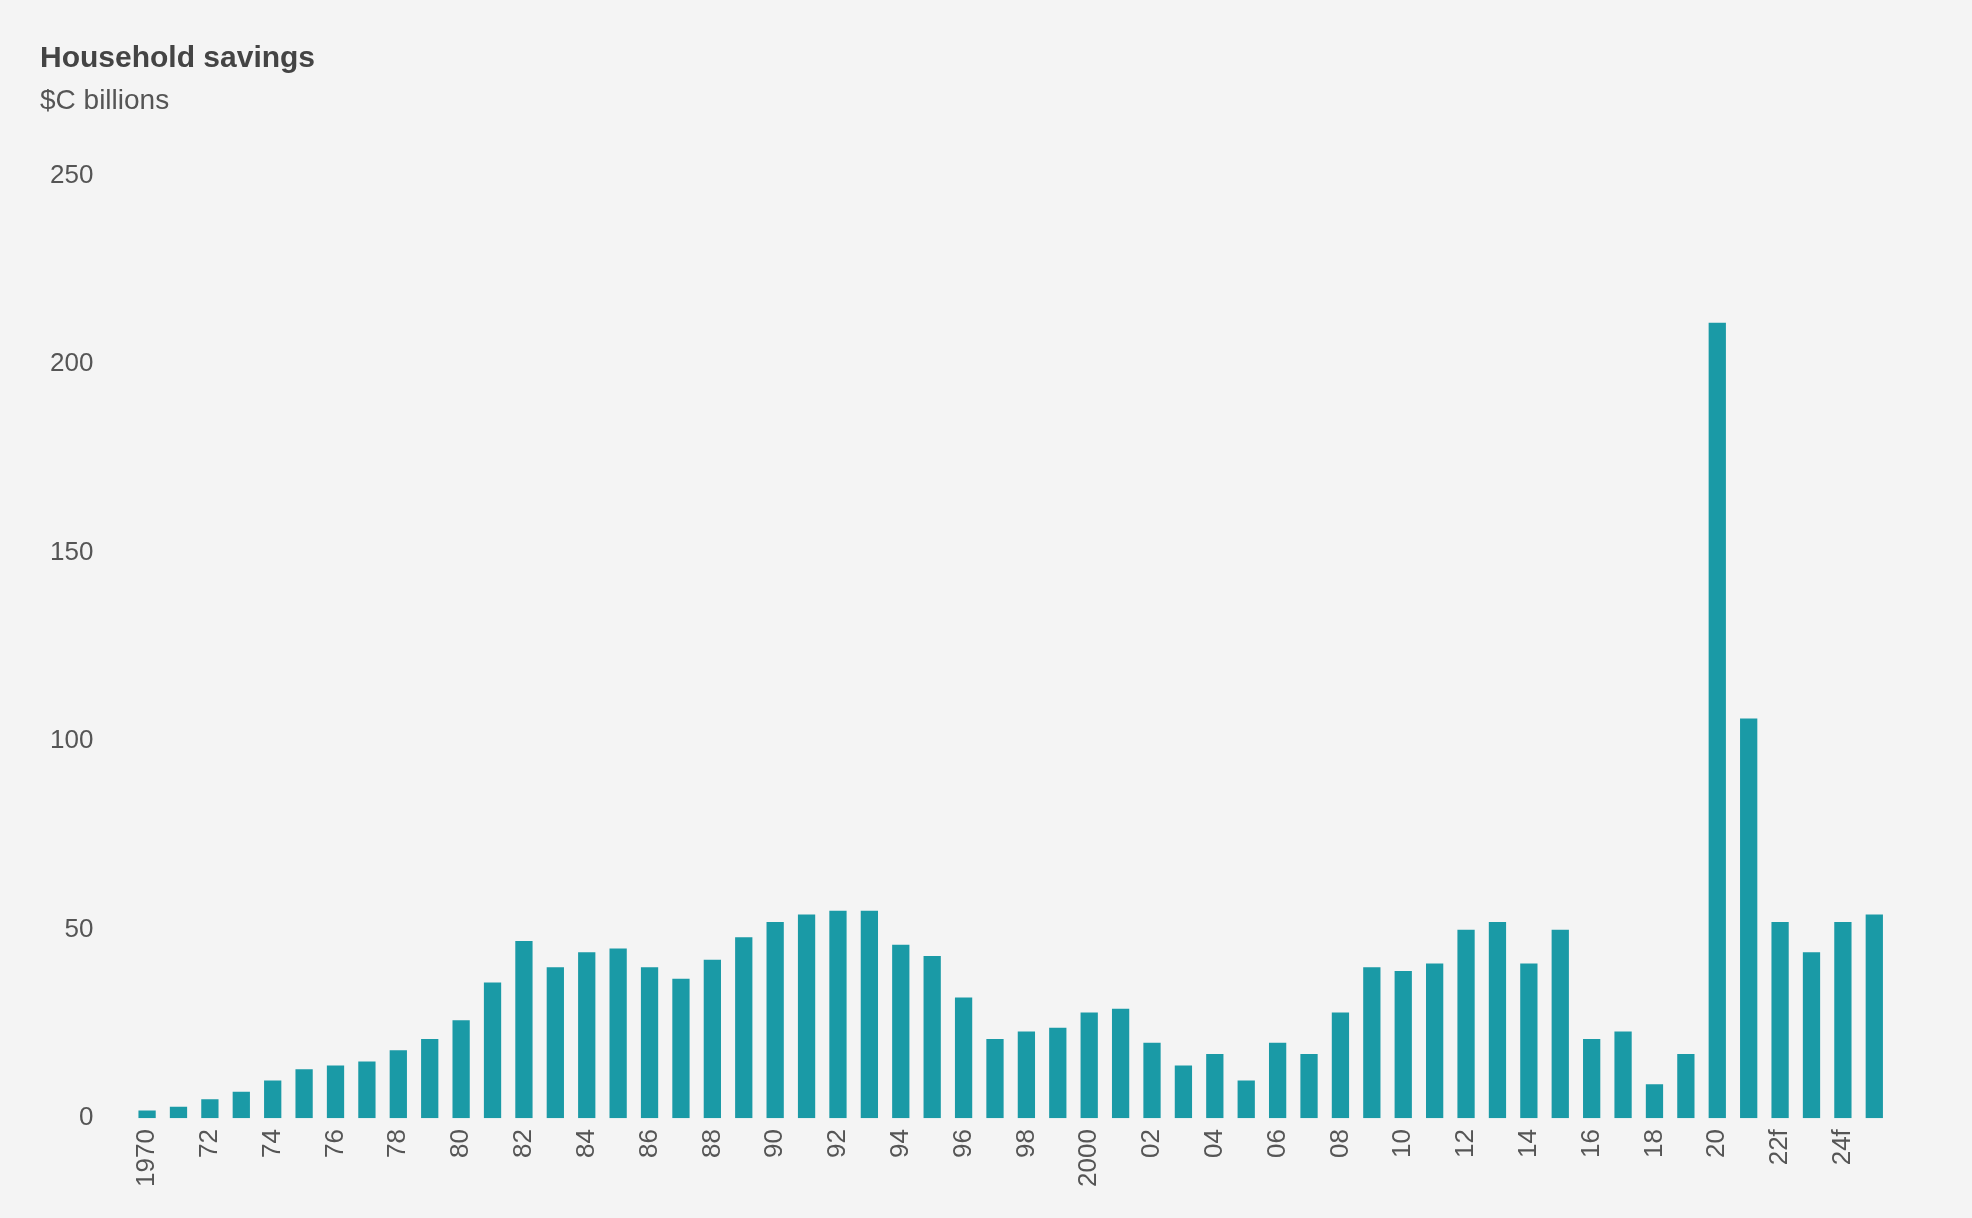 The width and height of the screenshot is (1972, 1218). What do you see at coordinates (1589, 1144) in the screenshot?
I see `x-tick-label: 16` at bounding box center [1589, 1144].